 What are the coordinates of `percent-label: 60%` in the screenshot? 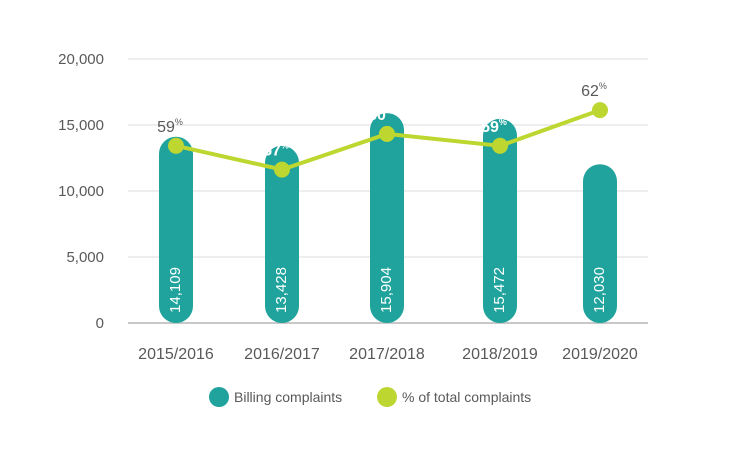 It's located at (381, 114).